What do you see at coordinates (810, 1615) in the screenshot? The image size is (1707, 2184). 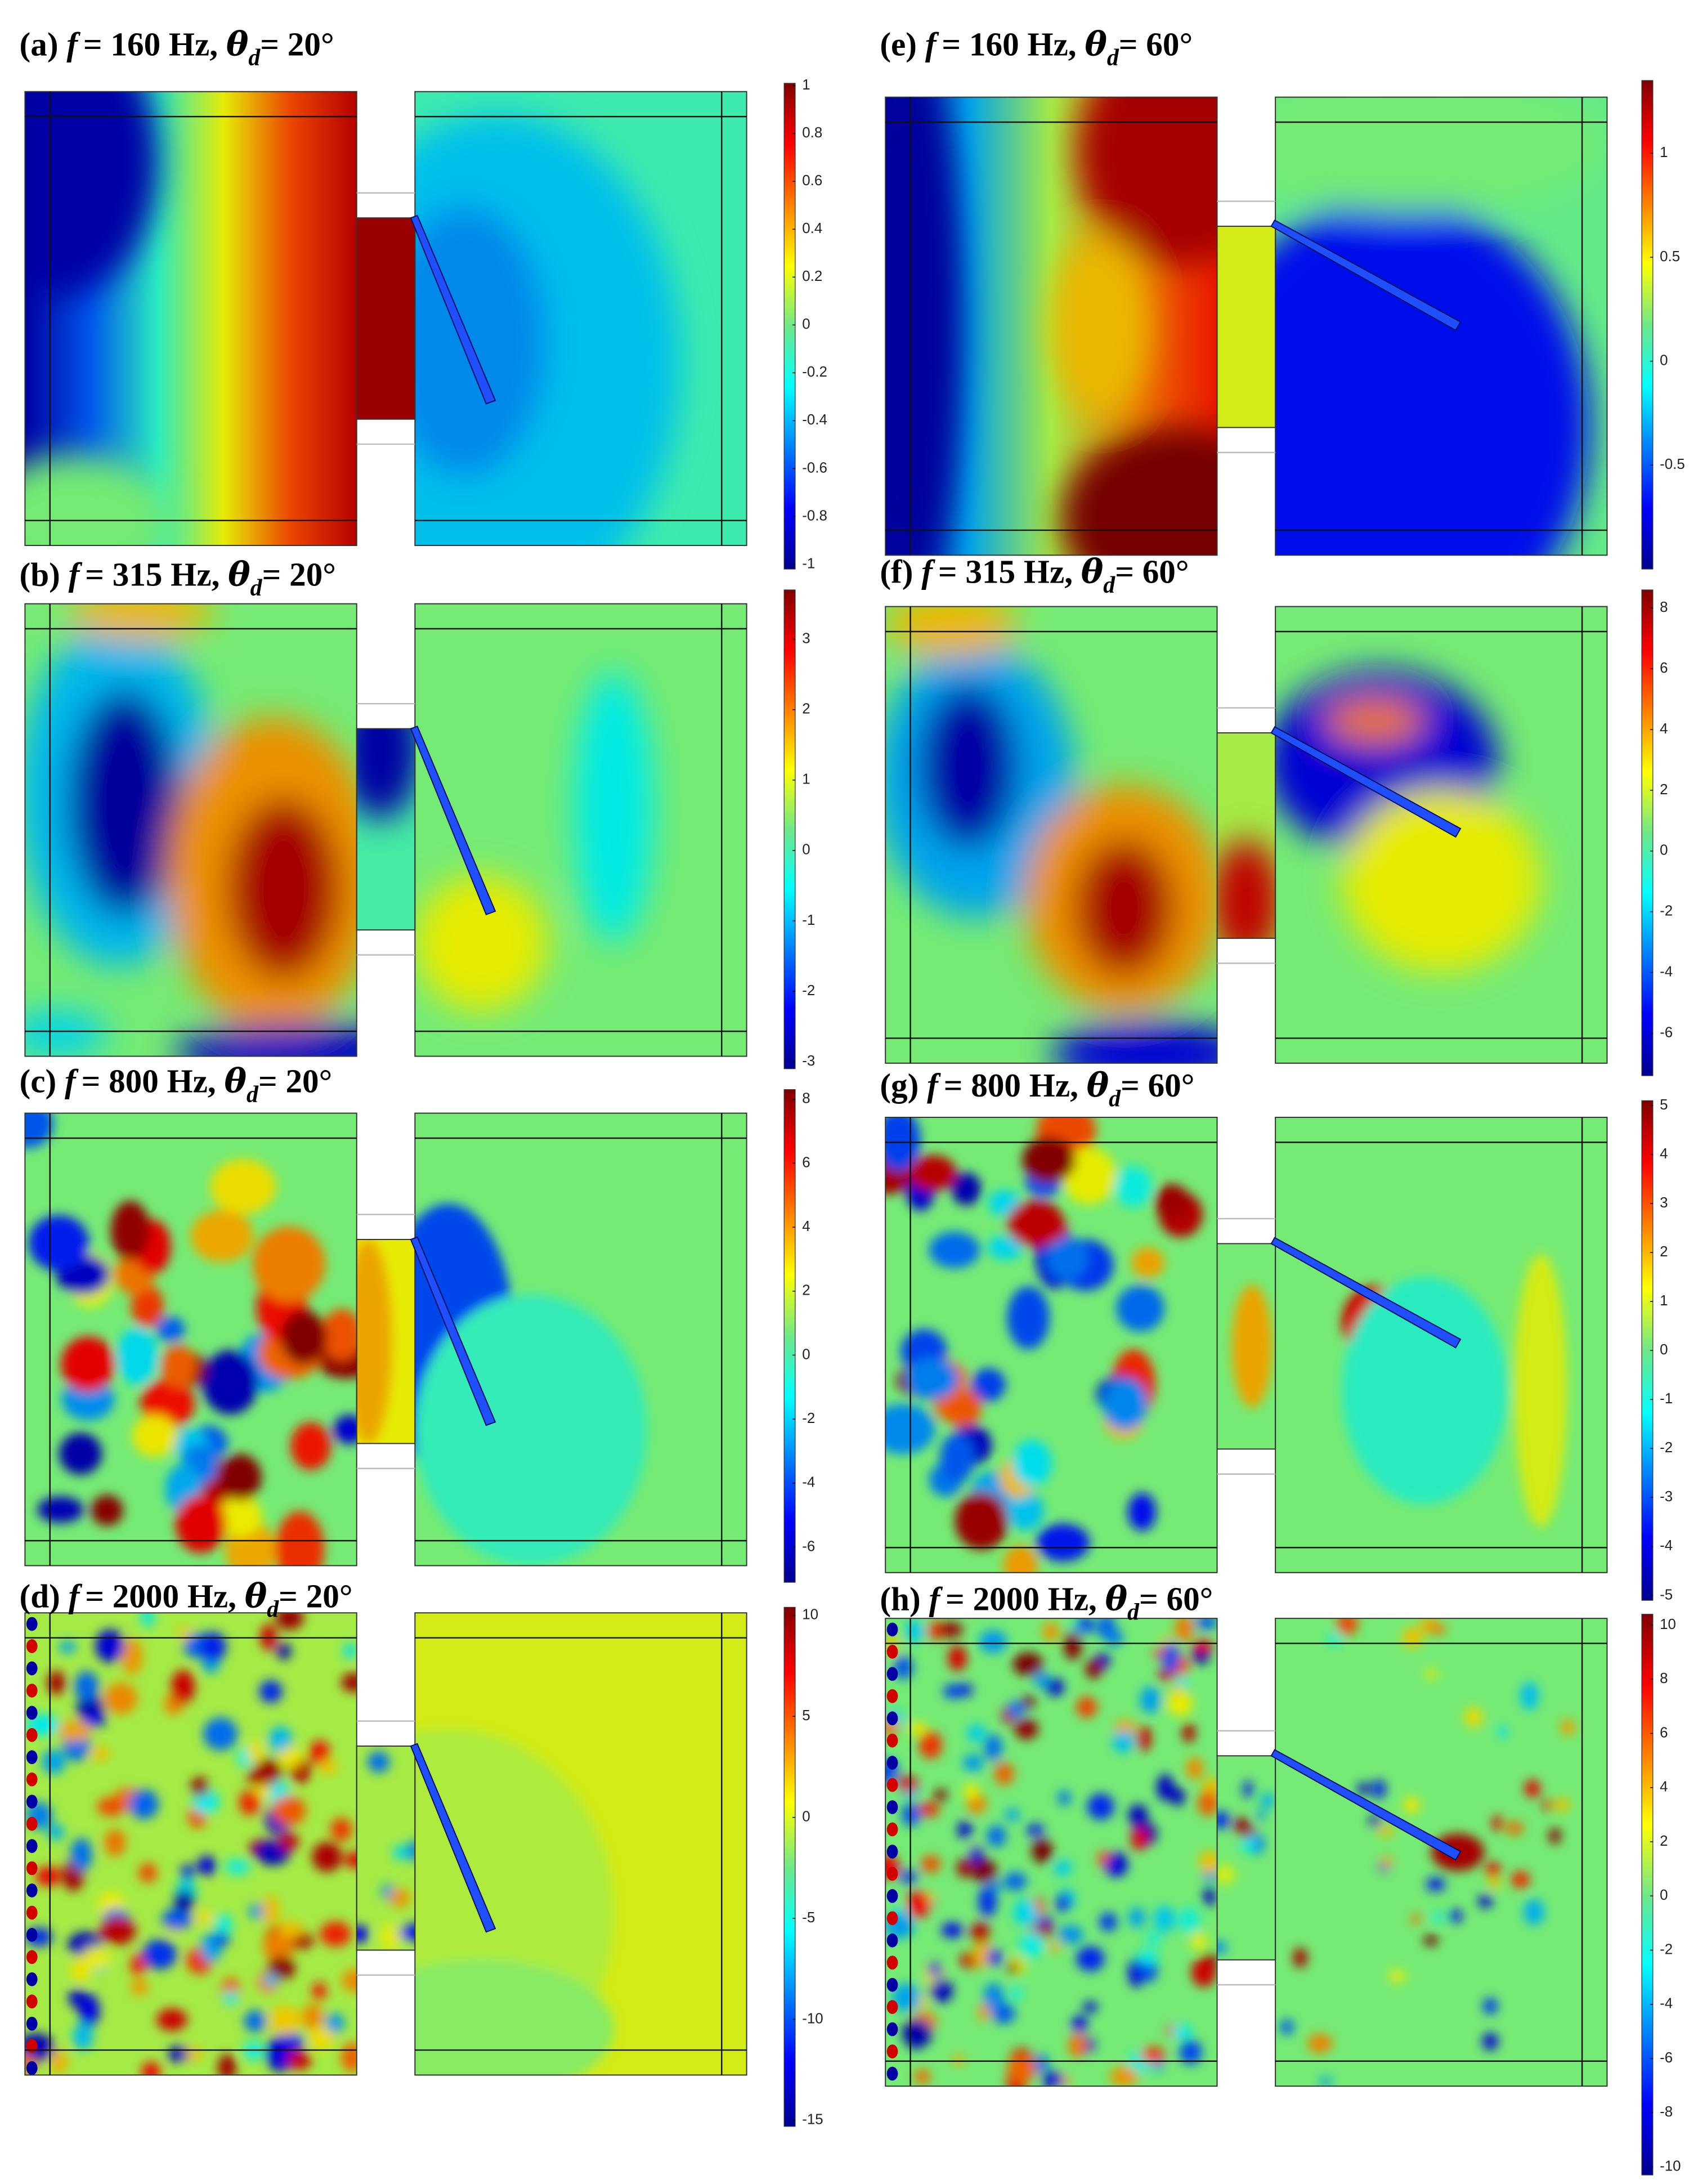 I see `colorbar-tick-label: 10` at bounding box center [810, 1615].